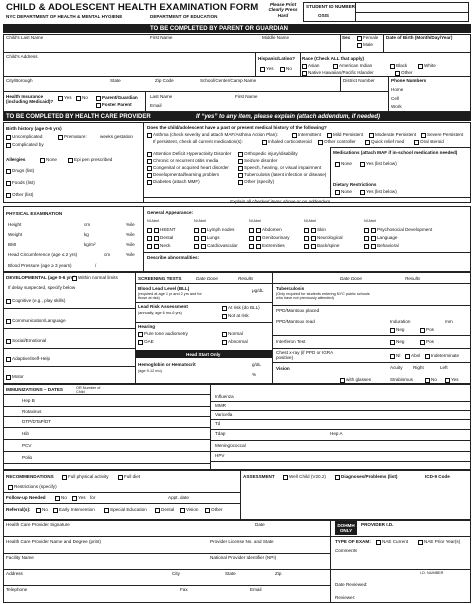 The width and height of the screenshot is (474, 604). What do you see at coordinates (260, 524) in the screenshot?
I see `field-label: Date` at bounding box center [260, 524].